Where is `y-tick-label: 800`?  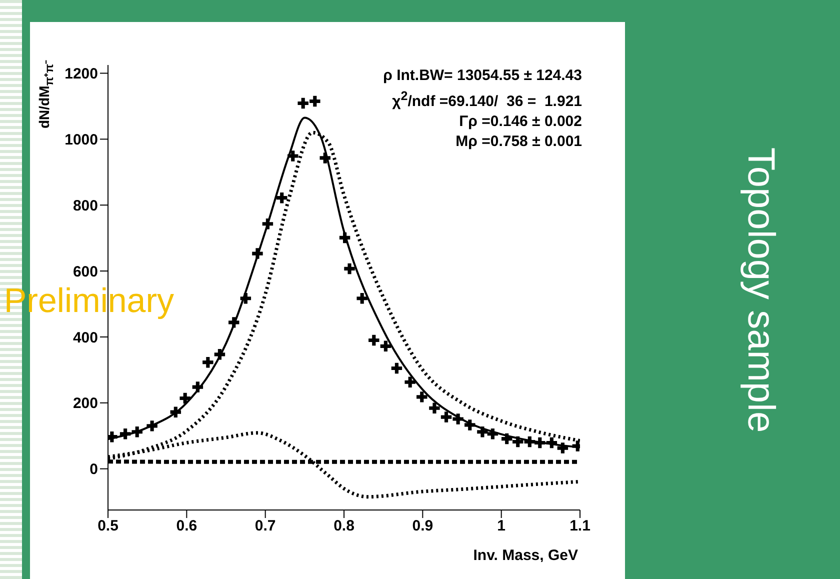 y-tick-label: 800 is located at coordinates (85, 205).